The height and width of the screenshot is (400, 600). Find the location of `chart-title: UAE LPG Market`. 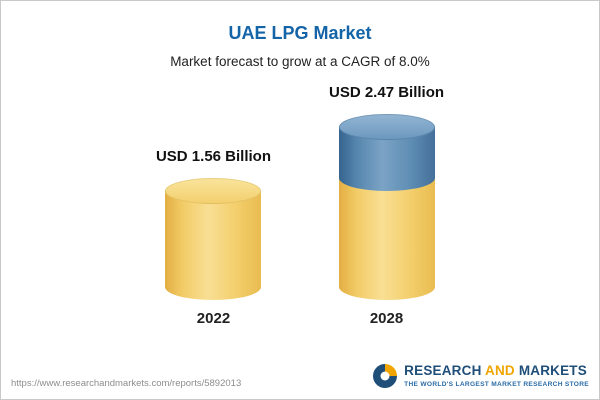

chart-title: UAE LPG Market is located at coordinates (300, 33).